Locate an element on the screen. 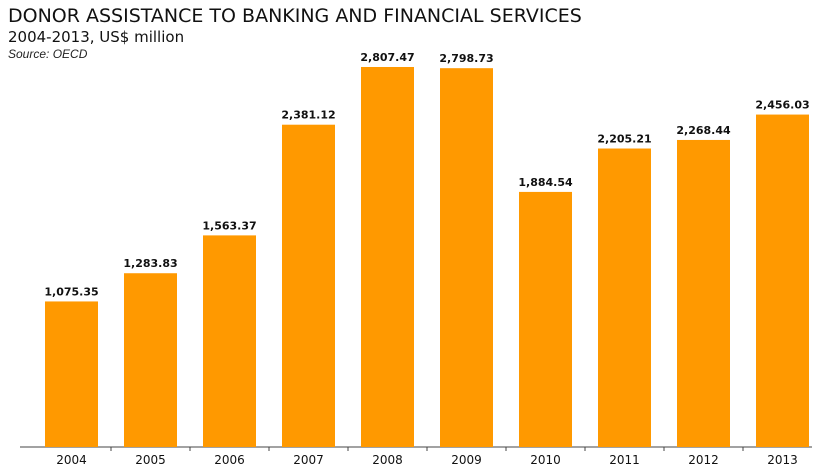 The height and width of the screenshot is (469, 834). value-label-2005: 1,283.83 is located at coordinates (150, 263).